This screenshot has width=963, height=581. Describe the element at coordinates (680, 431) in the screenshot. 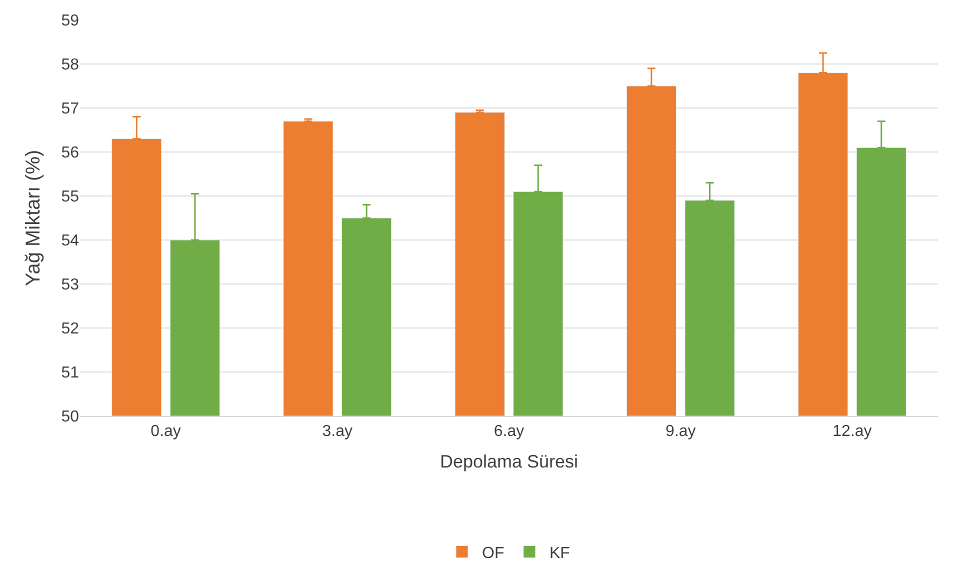

I see `x-tick-label: 9.ay` at that location.